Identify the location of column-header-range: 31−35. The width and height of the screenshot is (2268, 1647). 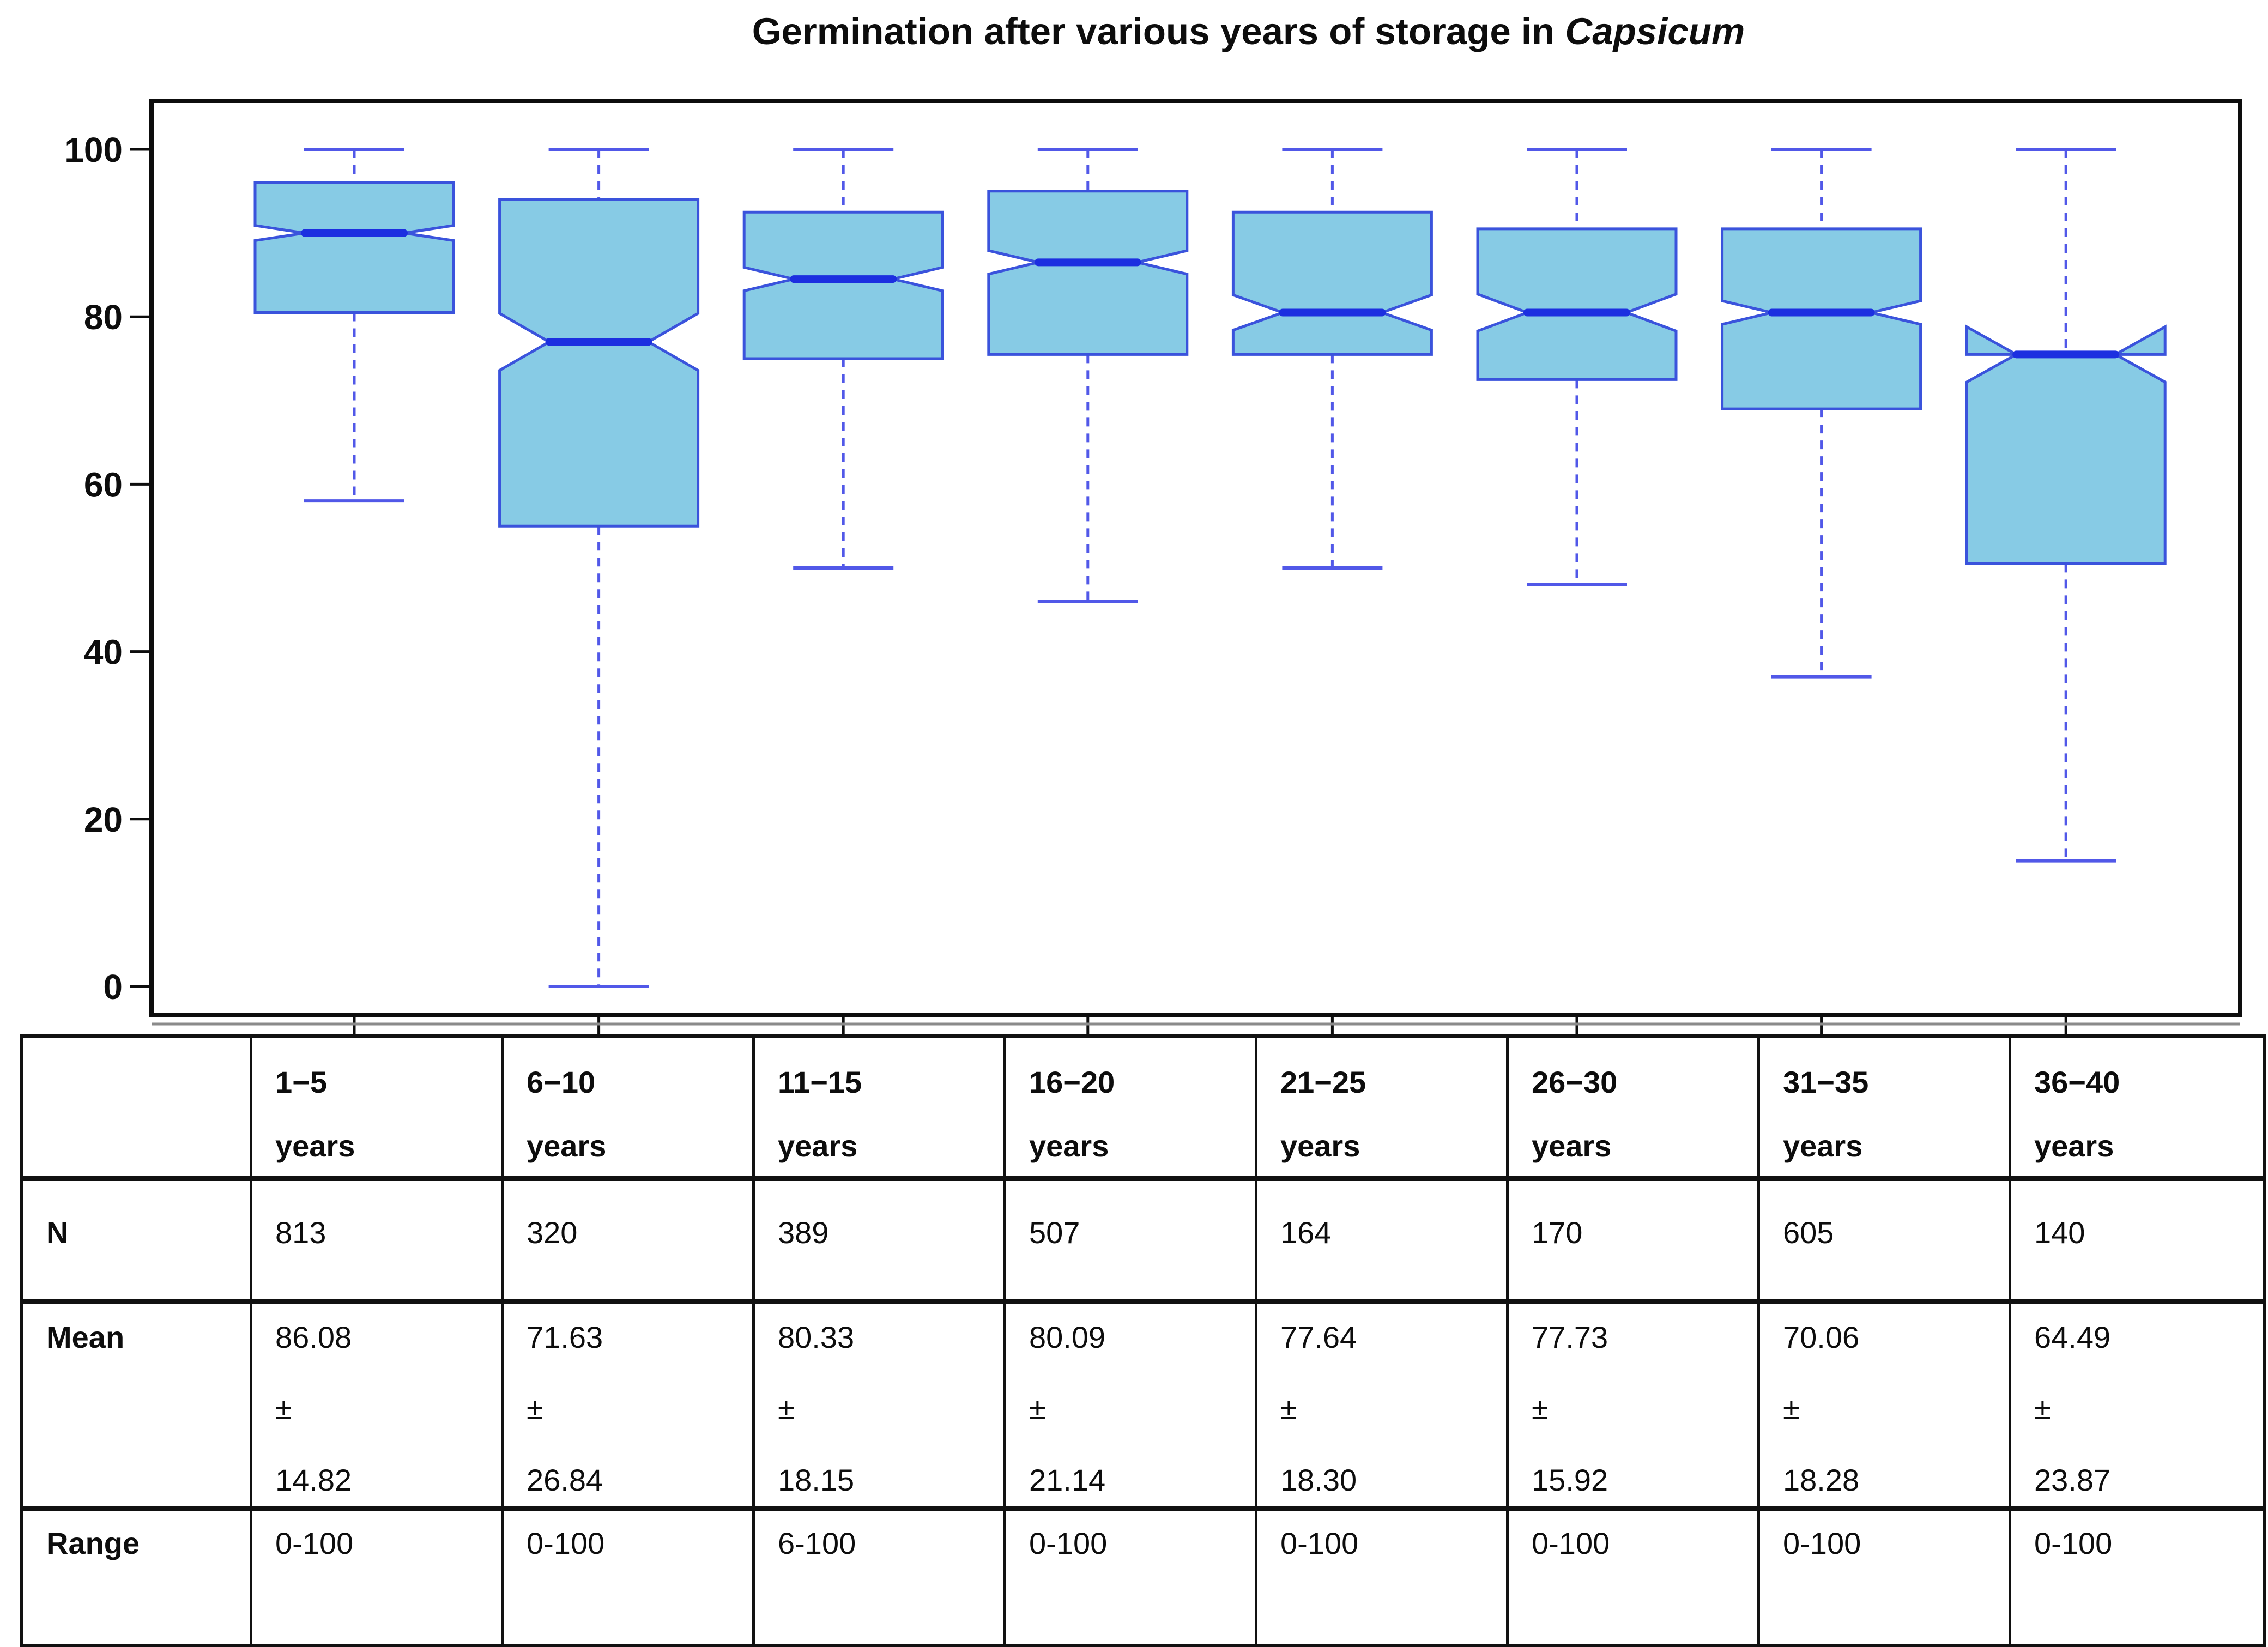
(1826, 1082).